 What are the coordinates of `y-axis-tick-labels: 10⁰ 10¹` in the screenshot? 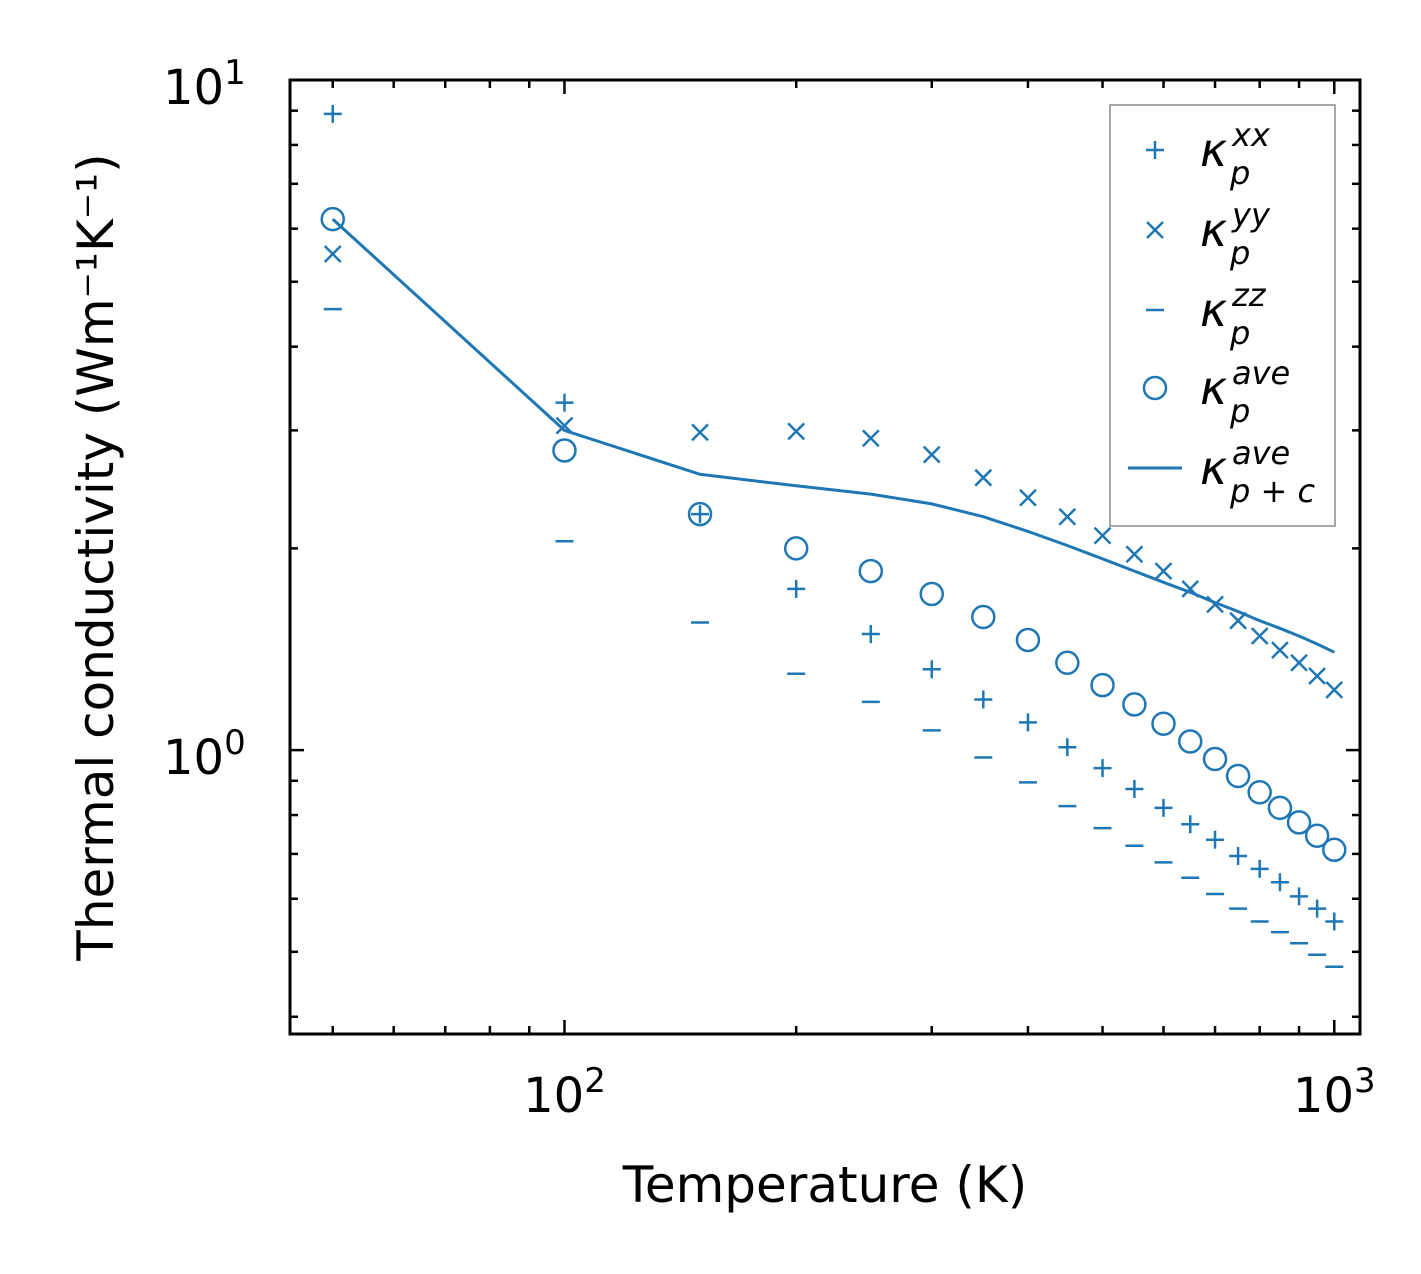 It's located at (204, 419).